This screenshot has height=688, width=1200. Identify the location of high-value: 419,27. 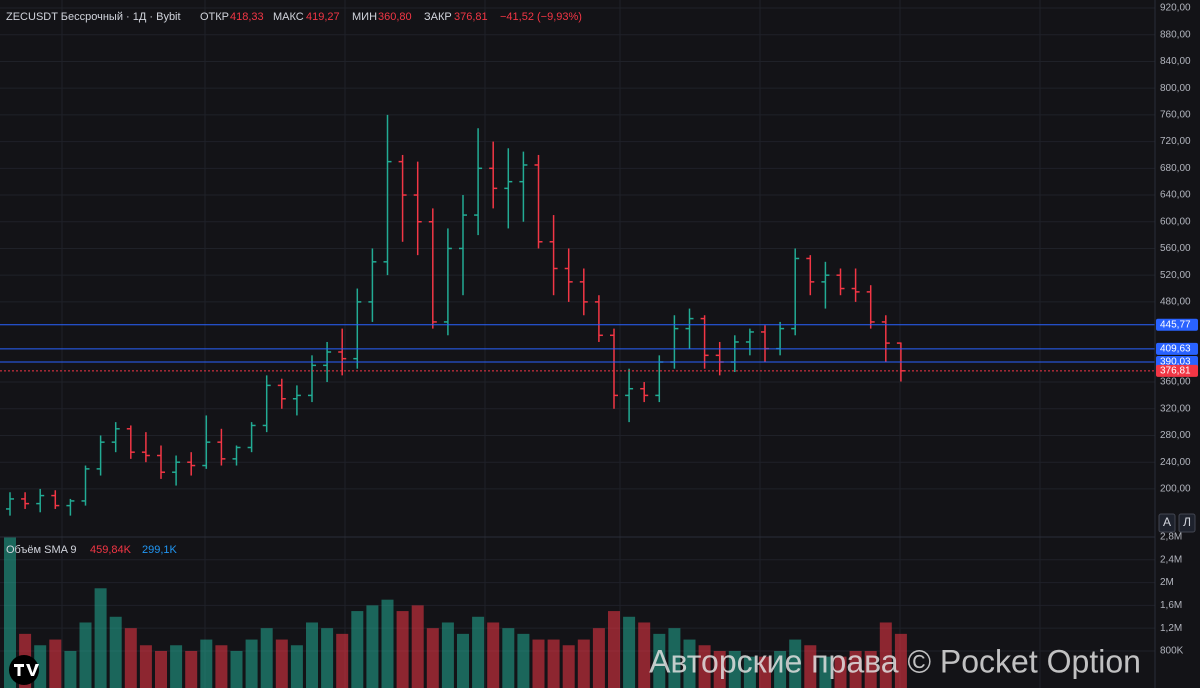
(323, 17).